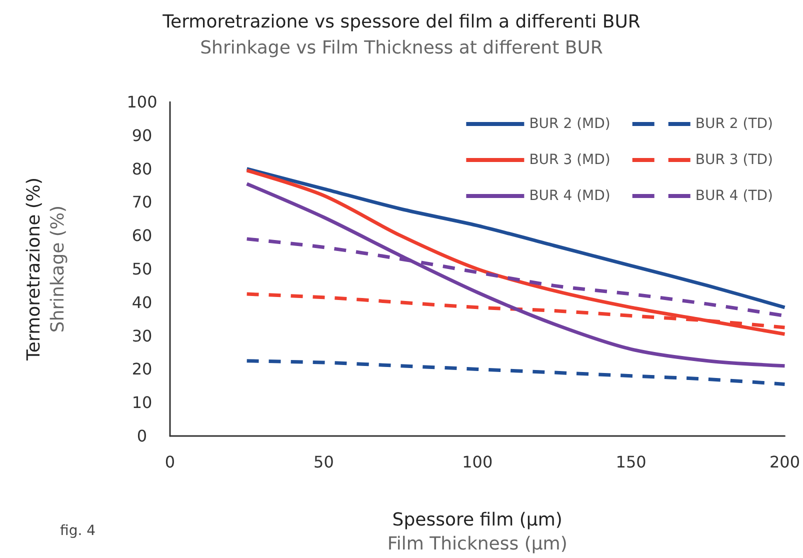 The width and height of the screenshot is (803, 558). Describe the element at coordinates (401, 22) in the screenshot. I see `chart-title: Termoretrazione vs spessore del film a differenti BUR` at that location.